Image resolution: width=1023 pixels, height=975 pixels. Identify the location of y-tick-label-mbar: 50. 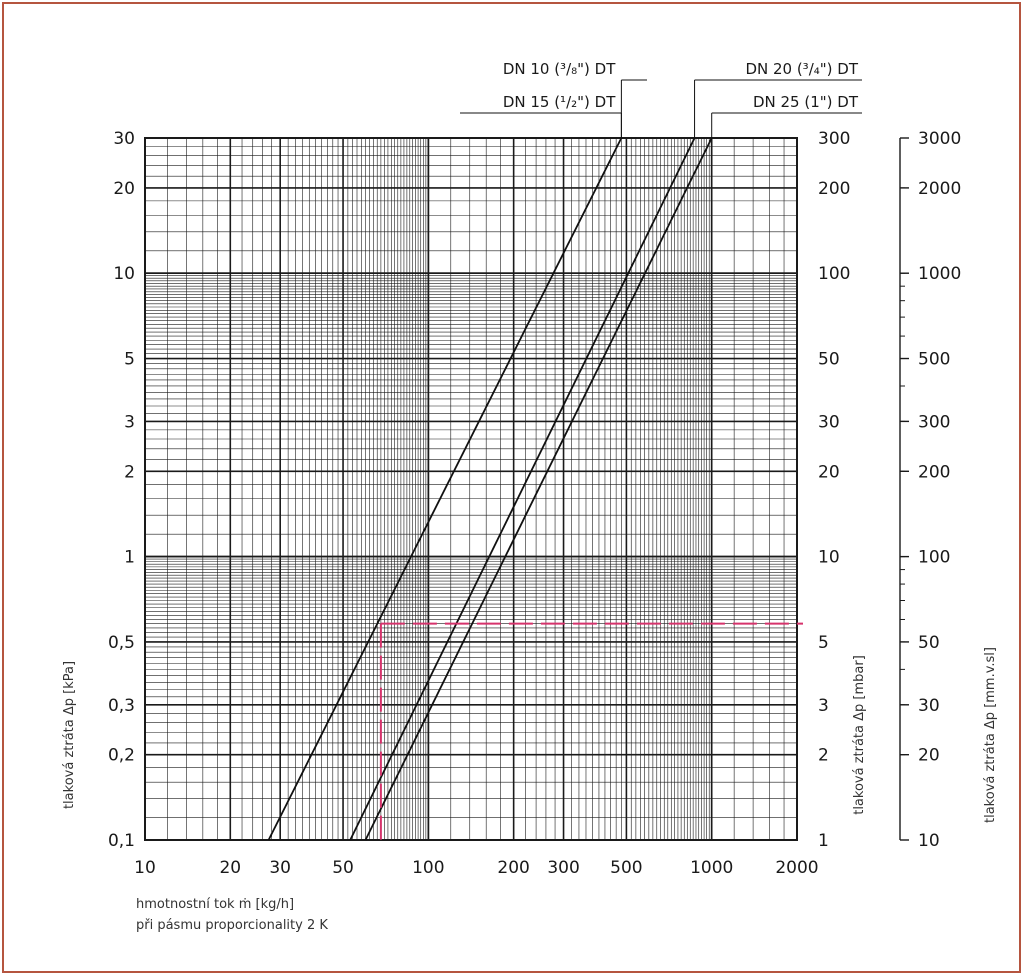
(829, 360).